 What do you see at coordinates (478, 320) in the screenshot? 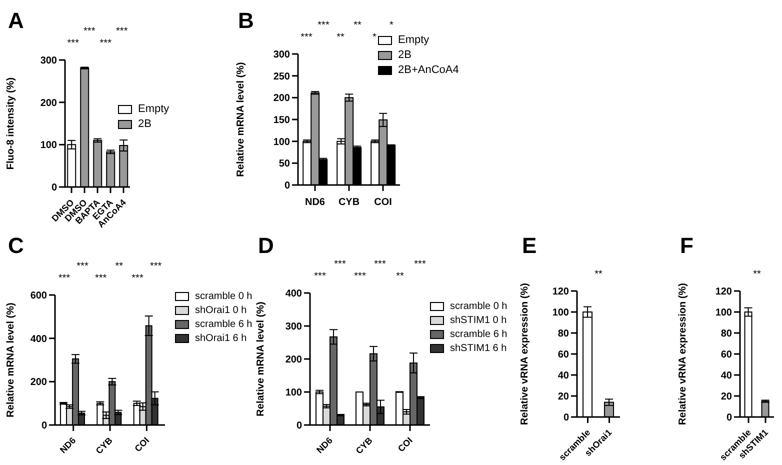
I see `legend-label: shSTIM1 0 h` at bounding box center [478, 320].